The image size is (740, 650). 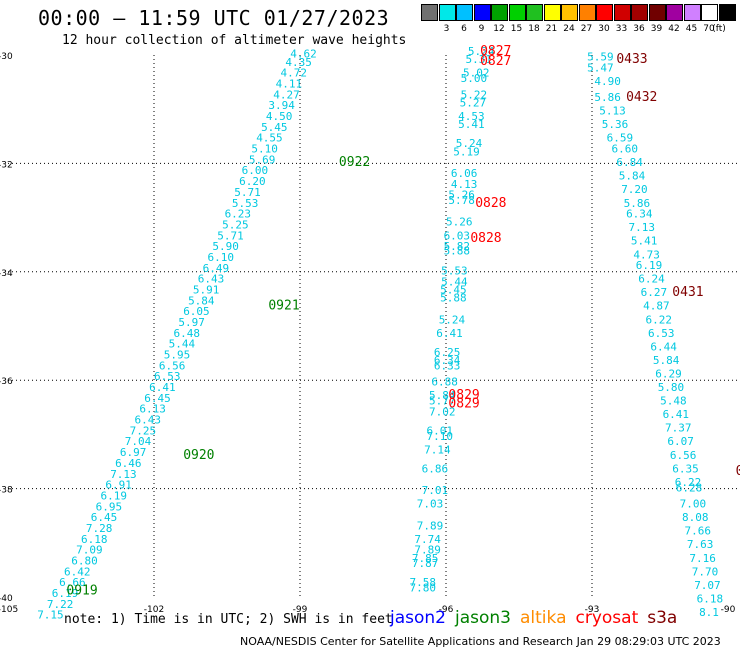 I want to click on pass-number-label: 0829, so click(x=463, y=403).